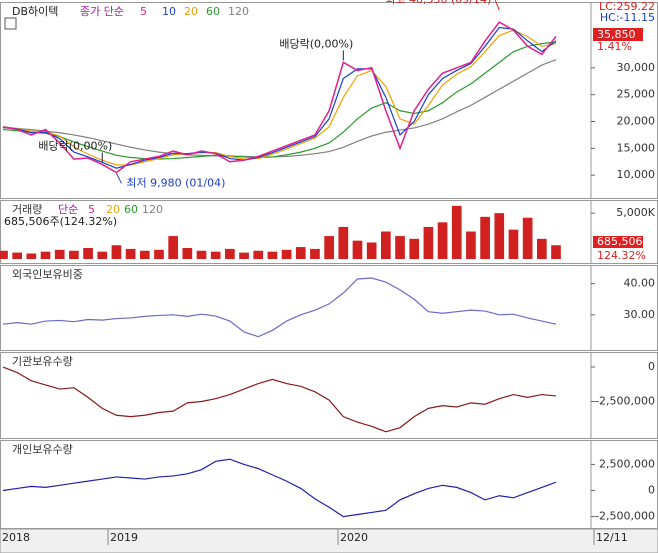 This screenshot has width=658, height=553. What do you see at coordinates (16, 537) in the screenshot?
I see `x-tick-label: 2018` at bounding box center [16, 537].